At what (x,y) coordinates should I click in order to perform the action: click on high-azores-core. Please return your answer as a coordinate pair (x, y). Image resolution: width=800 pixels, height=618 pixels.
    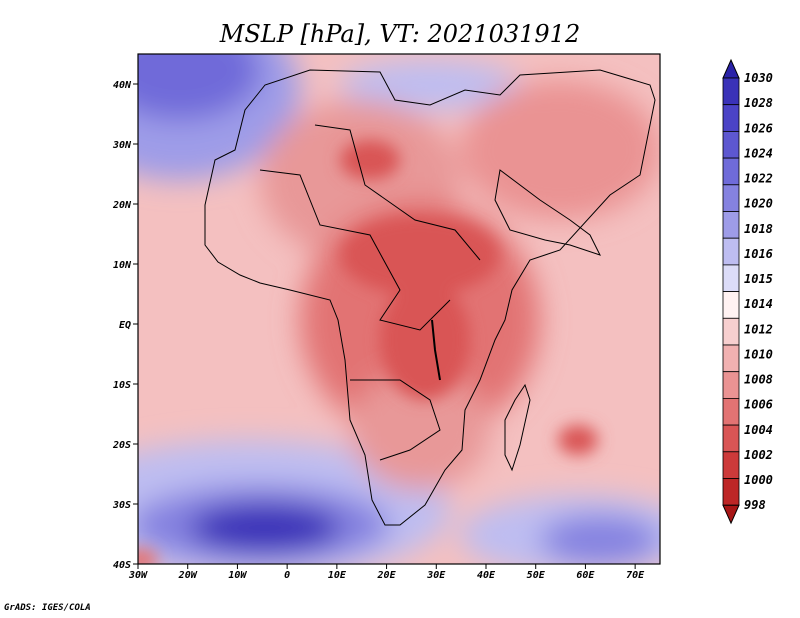
    Looking at the image, I should click on (199, 87).